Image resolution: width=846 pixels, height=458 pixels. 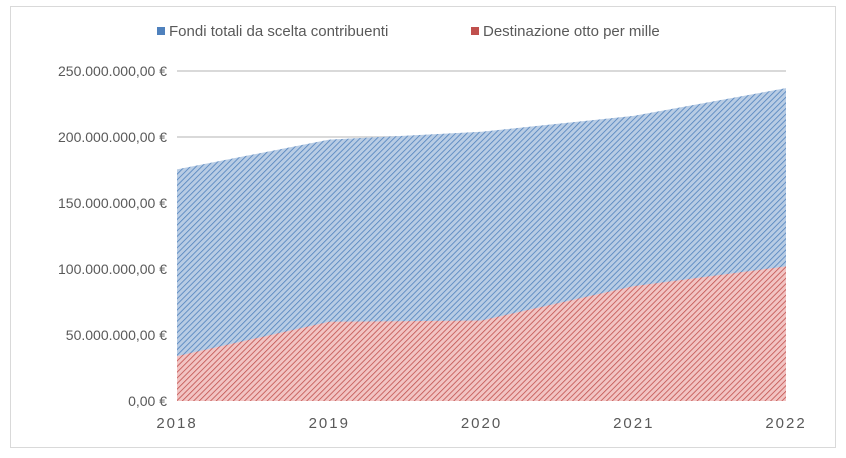 What do you see at coordinates (785, 423) in the screenshot?
I see `x-tick-label: 2022` at bounding box center [785, 423].